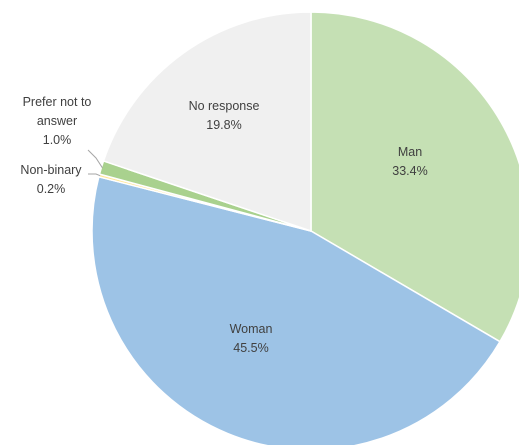  Describe the element at coordinates (57, 102) in the screenshot. I see `slice-label-prefer-not-line1: Prefer not to` at that location.